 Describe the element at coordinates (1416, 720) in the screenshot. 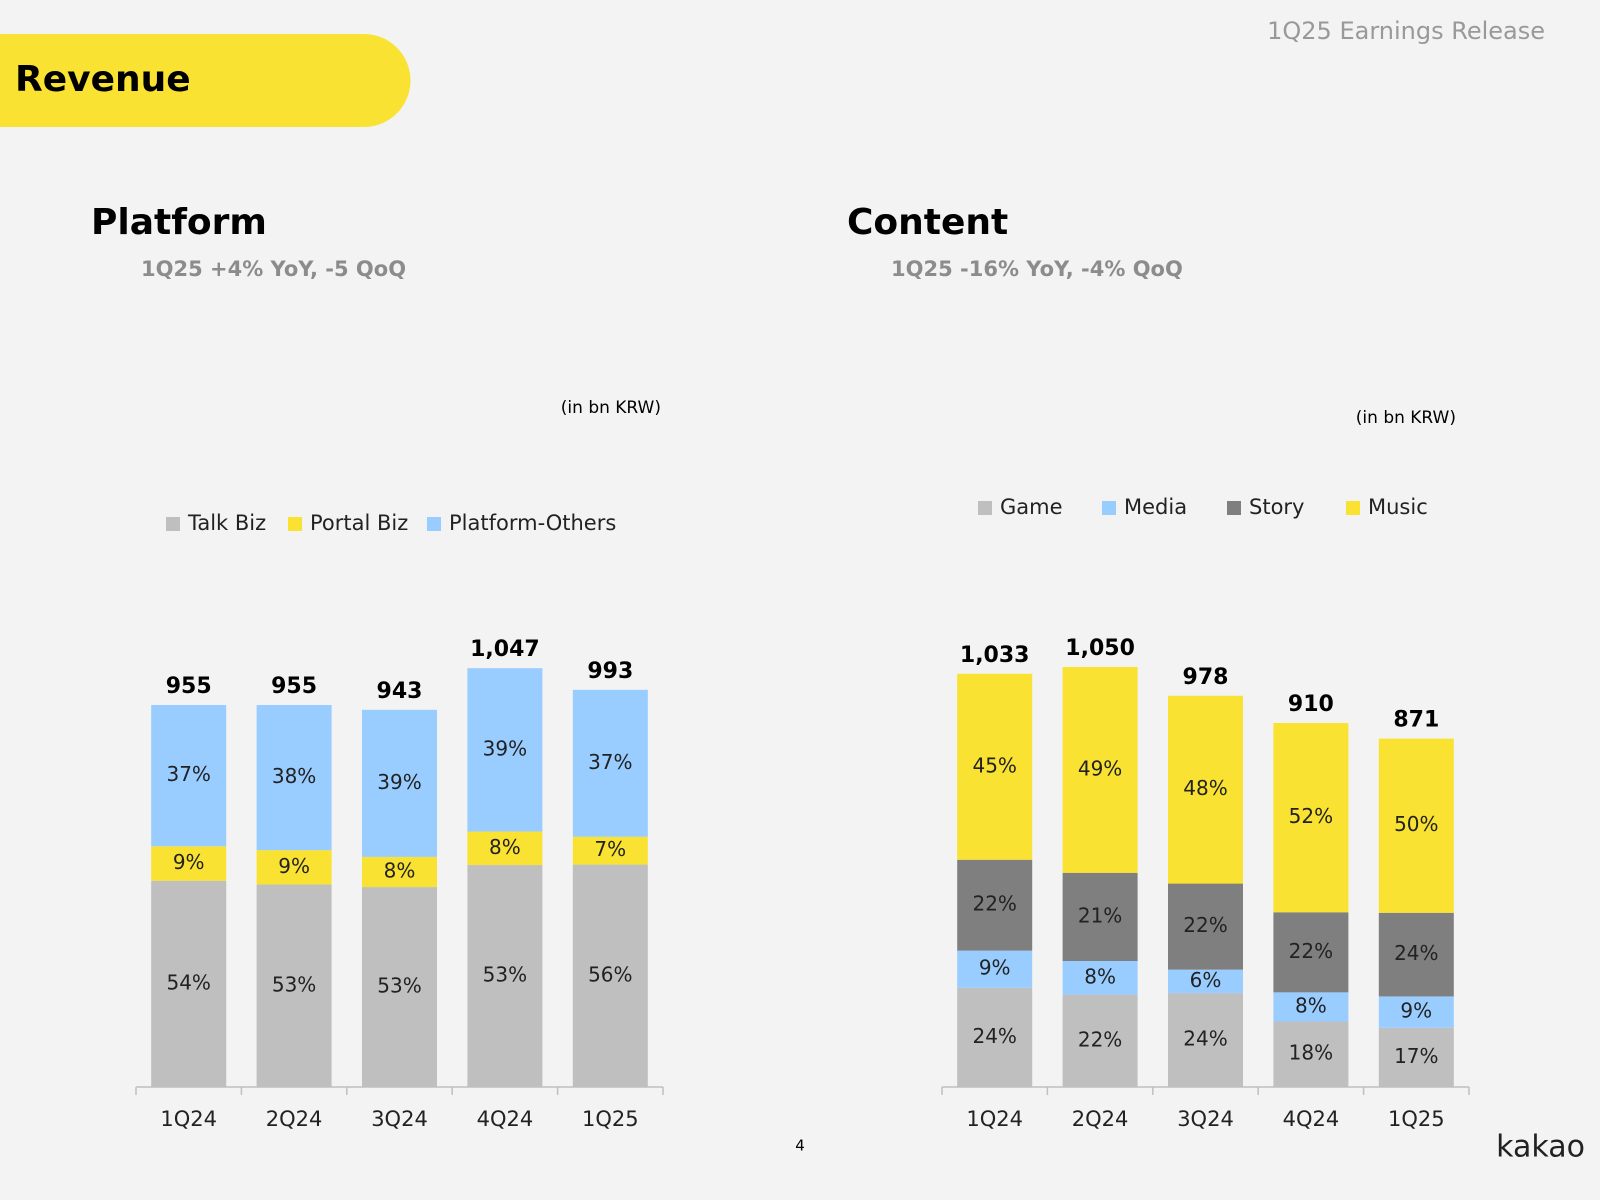

I see `total-label: 871` at that location.